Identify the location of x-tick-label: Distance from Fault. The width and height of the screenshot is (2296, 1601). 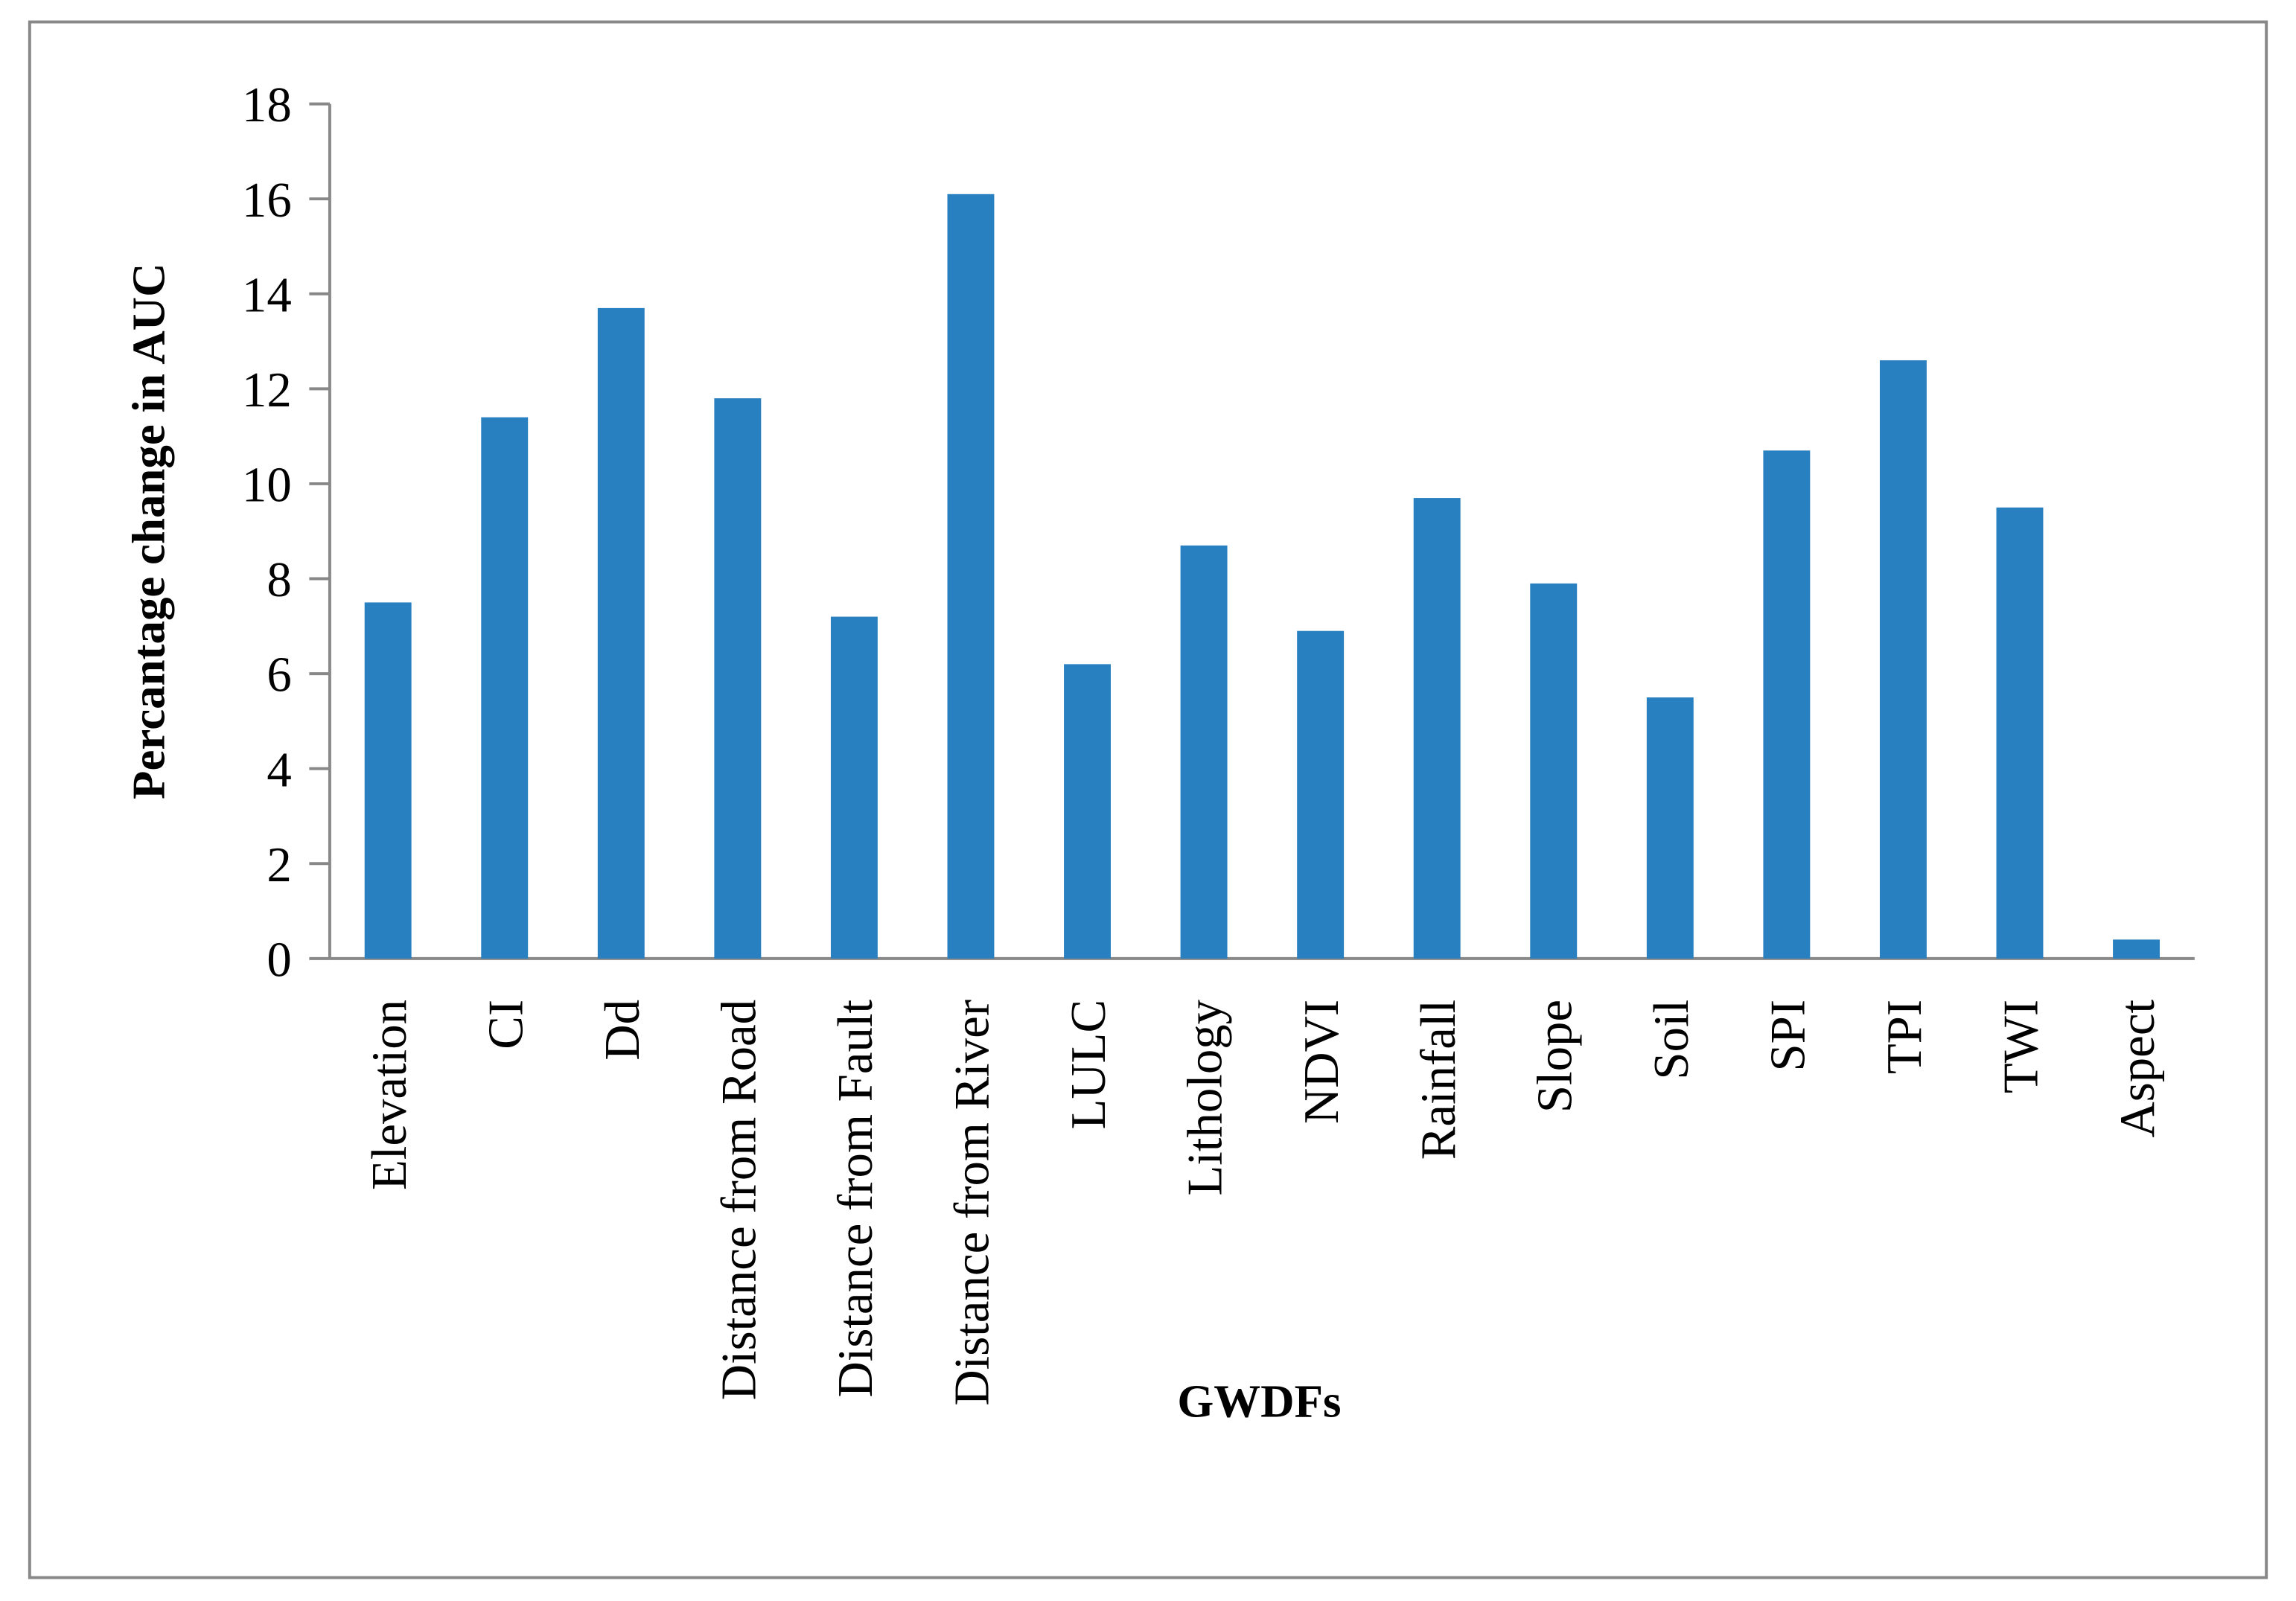
(855, 1198).